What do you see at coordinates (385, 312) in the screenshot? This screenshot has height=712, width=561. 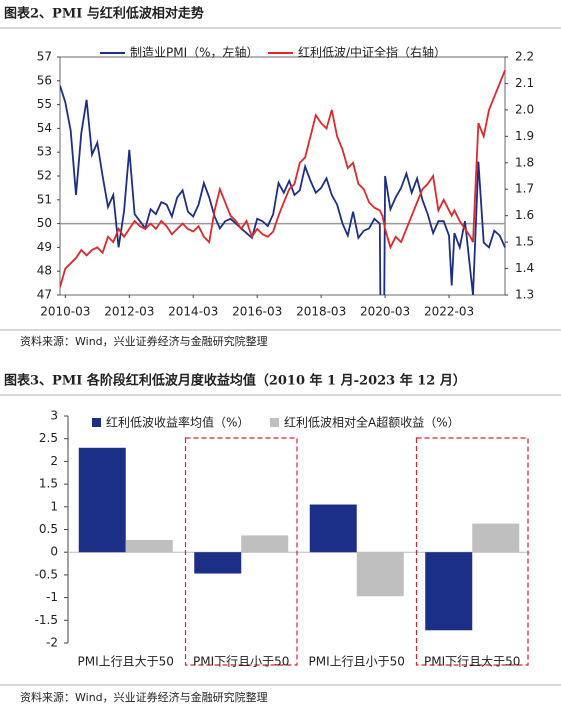 I see `x-tick-label: 2020-03` at bounding box center [385, 312].